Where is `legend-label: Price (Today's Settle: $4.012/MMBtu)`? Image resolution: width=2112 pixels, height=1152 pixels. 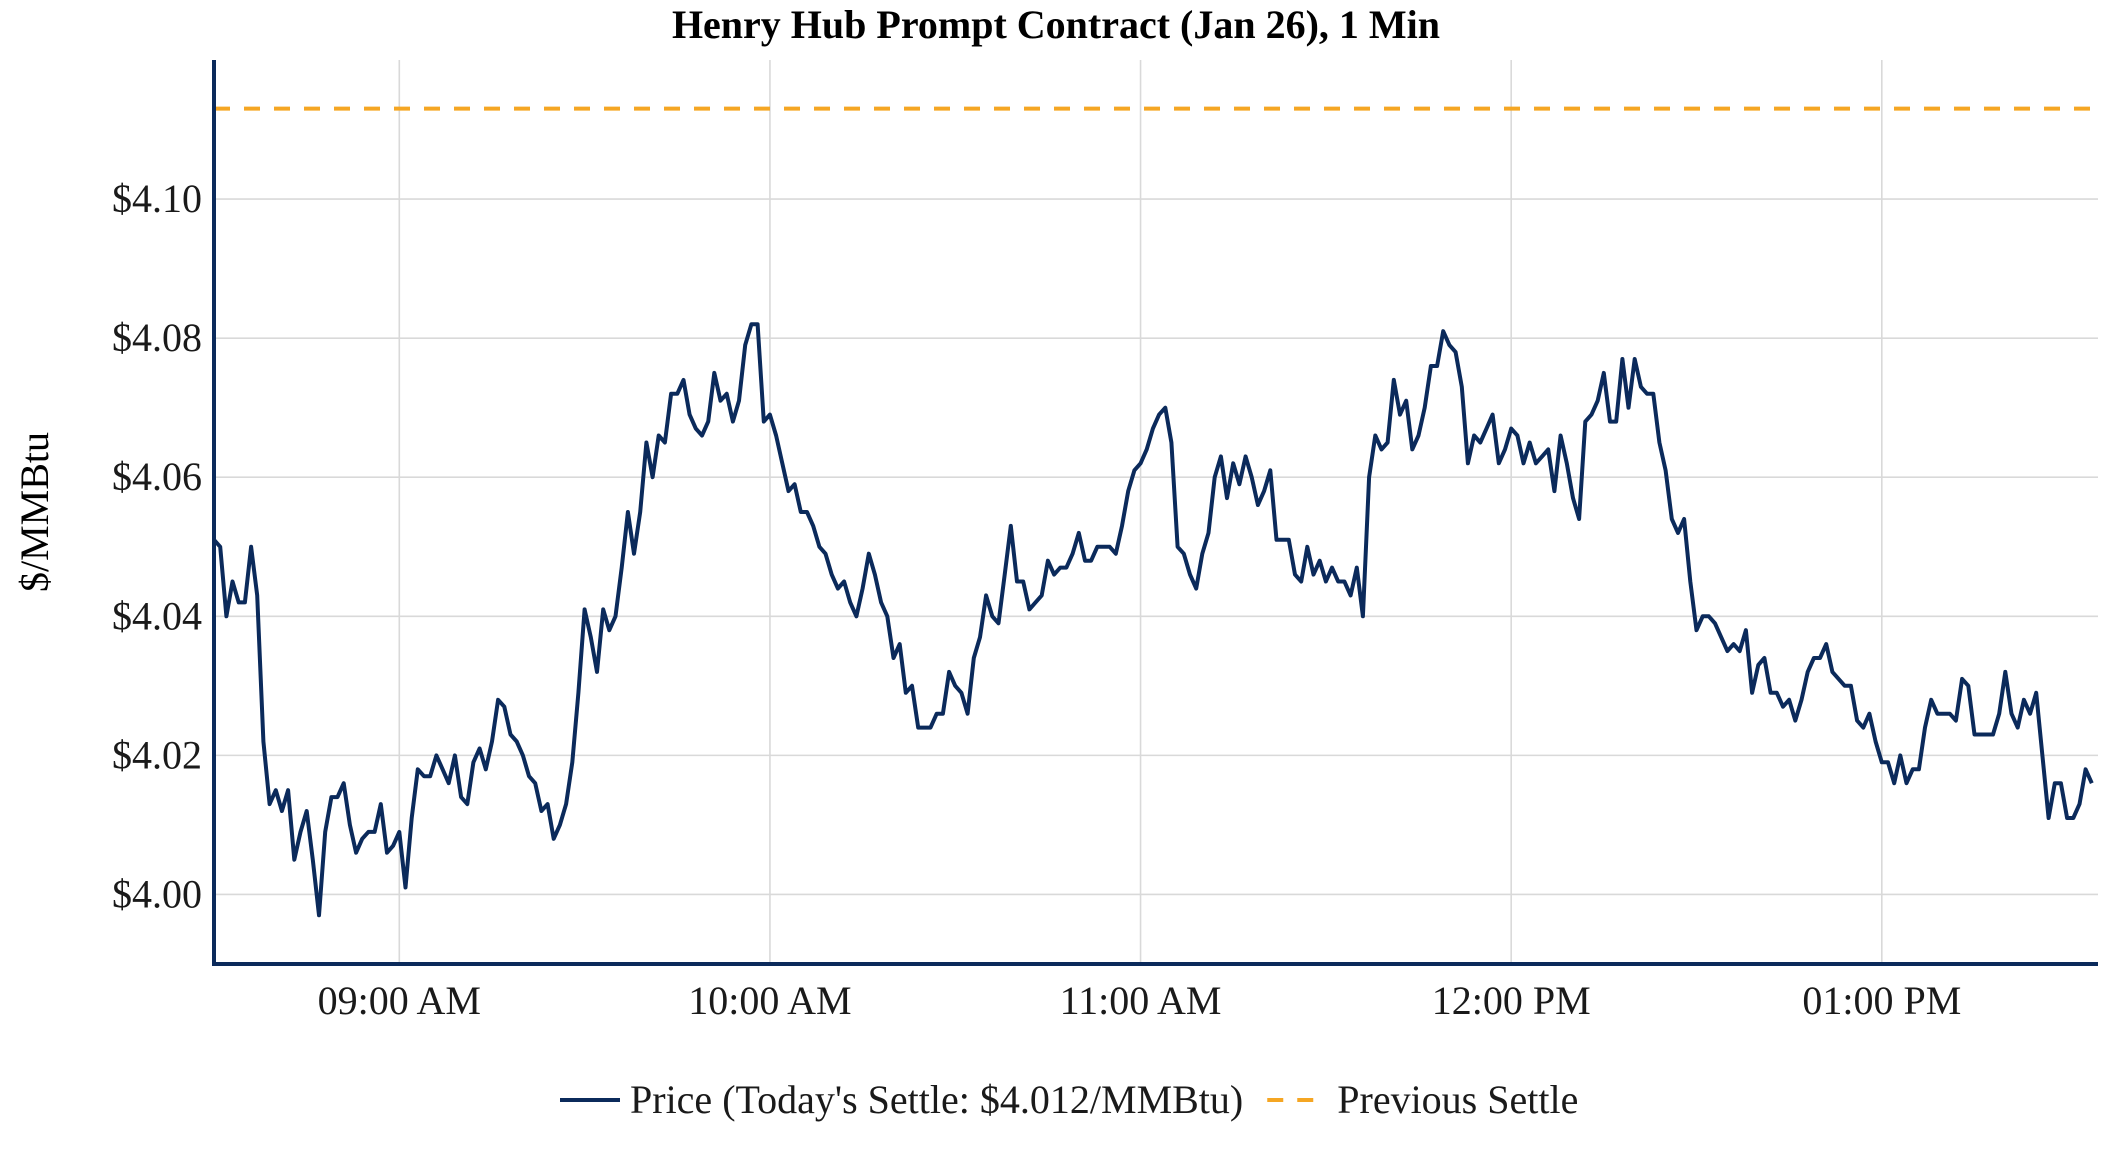 legend-label: Price (Today's Settle: $4.012/MMBtu) is located at coordinates (936, 1099).